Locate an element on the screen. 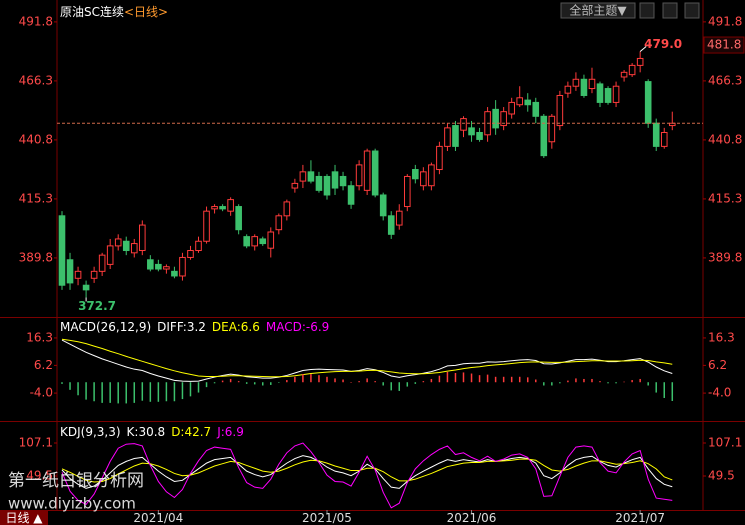  period-tab is located at coordinates (24, 518).